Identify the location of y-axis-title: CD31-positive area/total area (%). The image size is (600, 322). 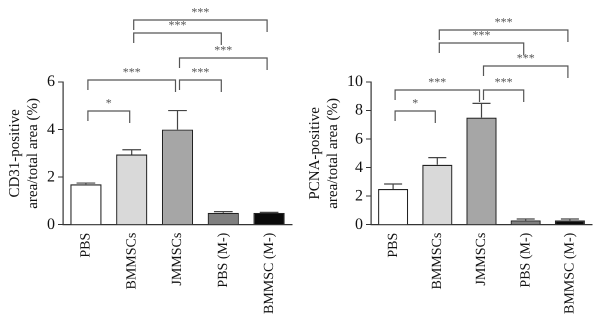
(23, 153).